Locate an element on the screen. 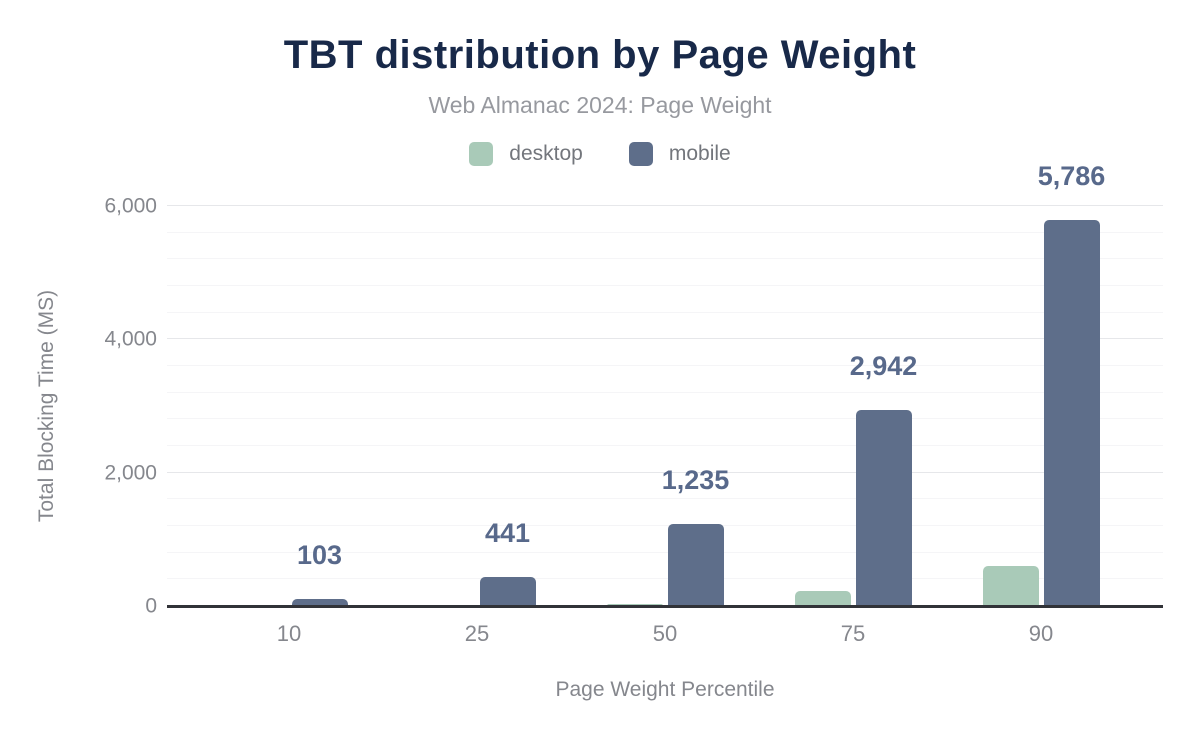 This screenshot has width=1200, height=742. chart-subtitle: Web Almanac 2024: Page Weight is located at coordinates (600, 105).